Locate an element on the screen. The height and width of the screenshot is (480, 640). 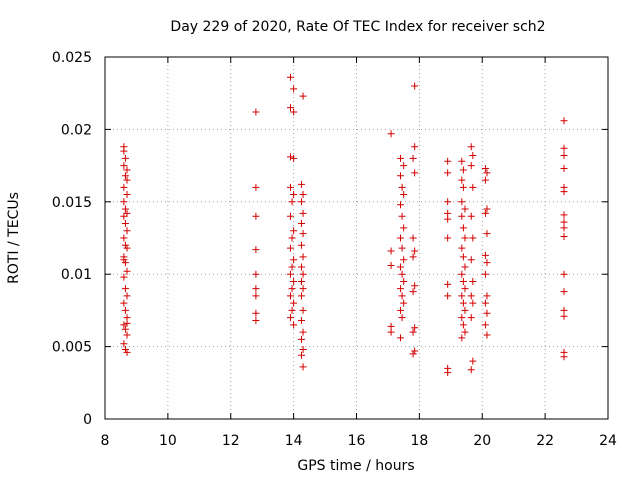
x-tick-label: 8 is located at coordinates (105, 441).